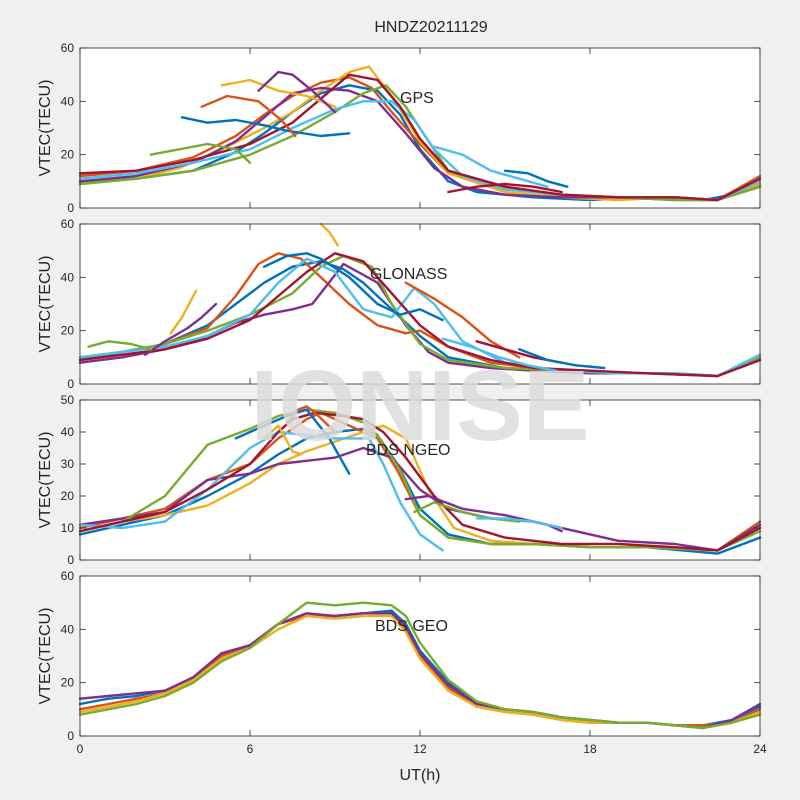  What do you see at coordinates (68, 528) in the screenshot?
I see `y-tick-label: 10` at bounding box center [68, 528].